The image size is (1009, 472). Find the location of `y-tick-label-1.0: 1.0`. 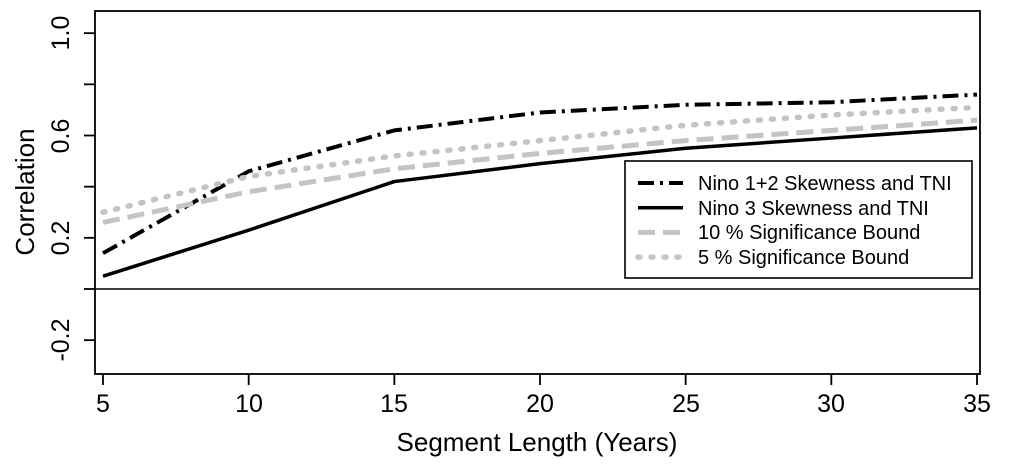

y-tick-label-1.0: 1.0 is located at coordinates (61, 33).